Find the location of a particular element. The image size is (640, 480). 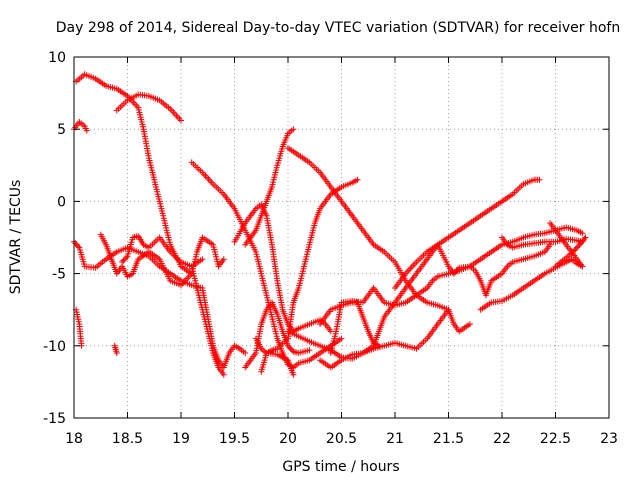

y-tick-label: 5 is located at coordinates (61, 130).